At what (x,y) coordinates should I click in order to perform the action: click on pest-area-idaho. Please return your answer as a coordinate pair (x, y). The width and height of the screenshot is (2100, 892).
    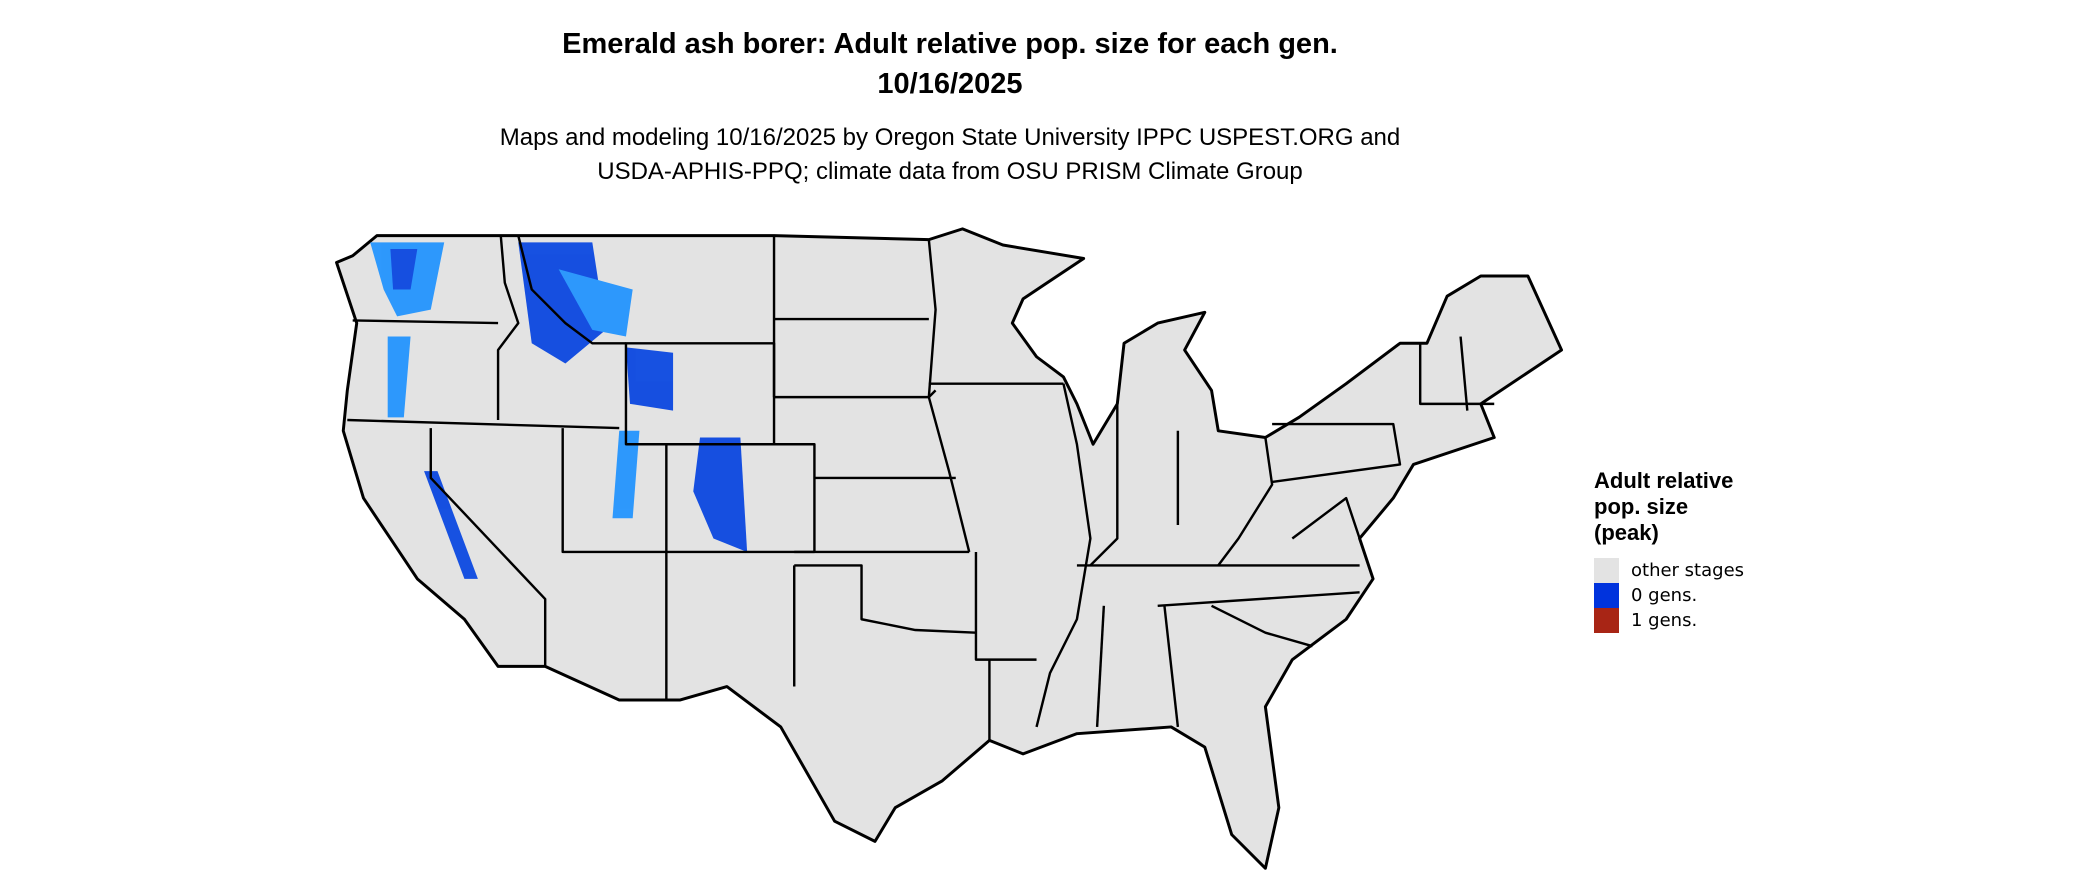
    Looking at the image, I should click on (562, 303).